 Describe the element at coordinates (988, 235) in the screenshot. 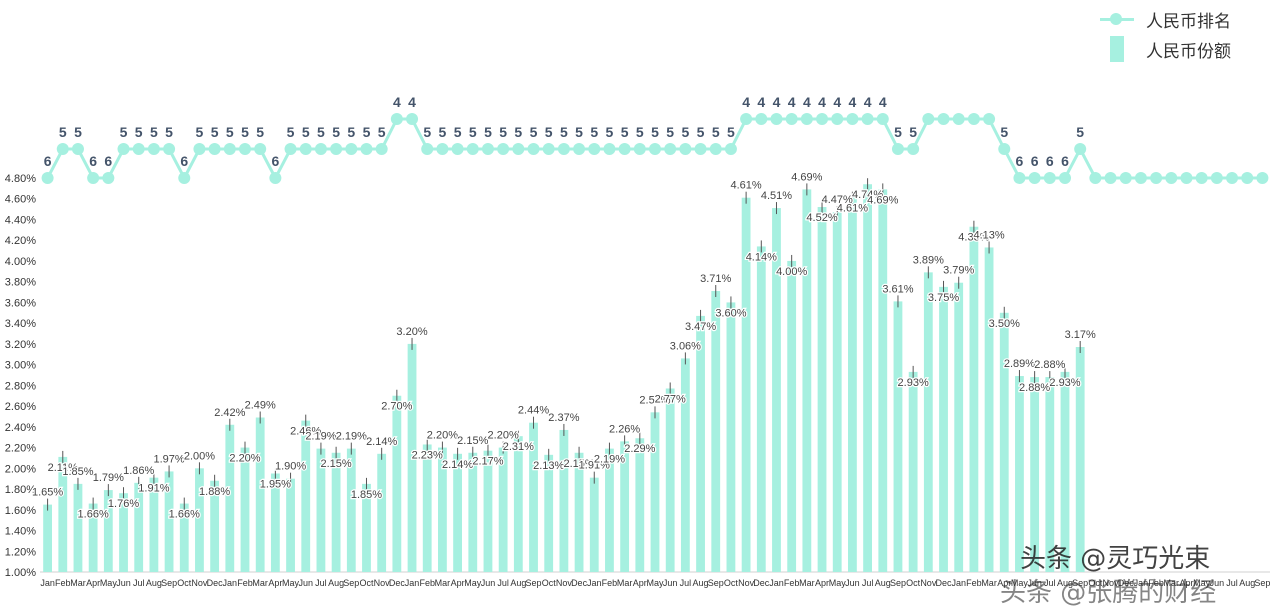

I see `data-label: 4.13%` at that location.